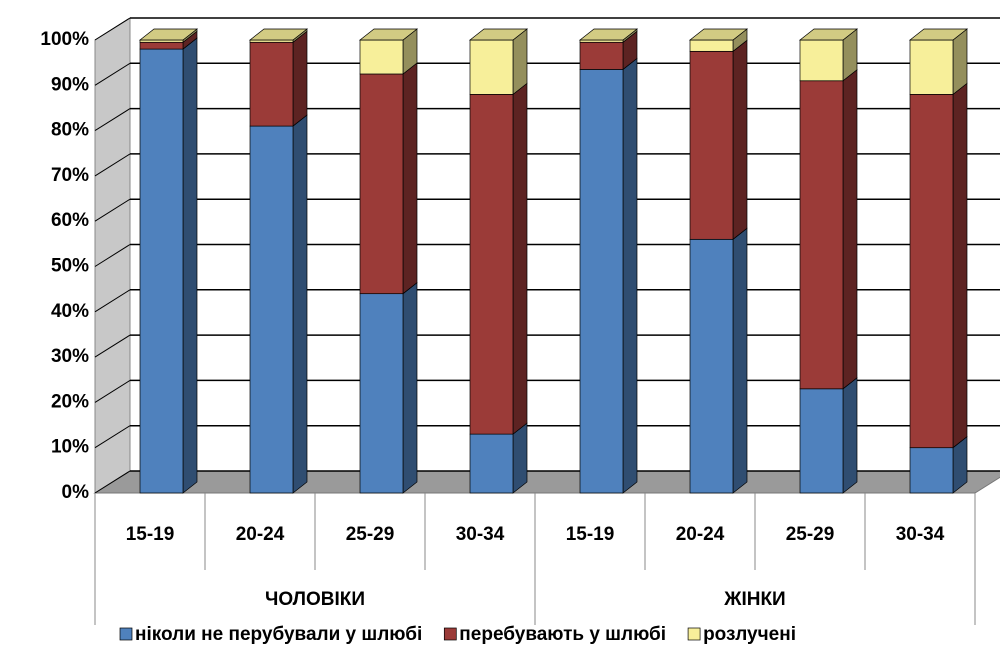 The width and height of the screenshot is (1000, 664). What do you see at coordinates (70, 220) in the screenshot?
I see `y-tick-label: 60%` at bounding box center [70, 220].